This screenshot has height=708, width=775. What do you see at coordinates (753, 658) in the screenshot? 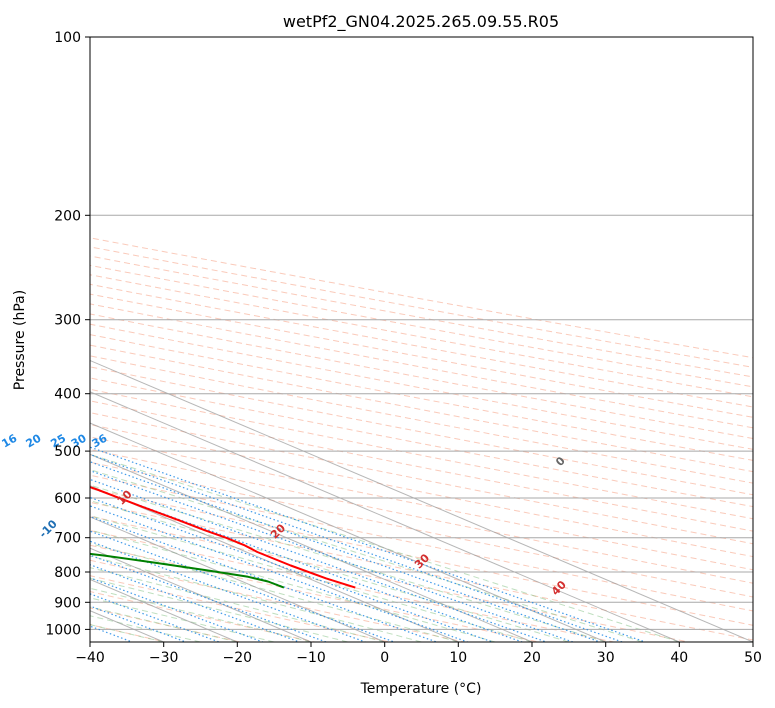
I see `x-tick-label: 50` at bounding box center [753, 658].